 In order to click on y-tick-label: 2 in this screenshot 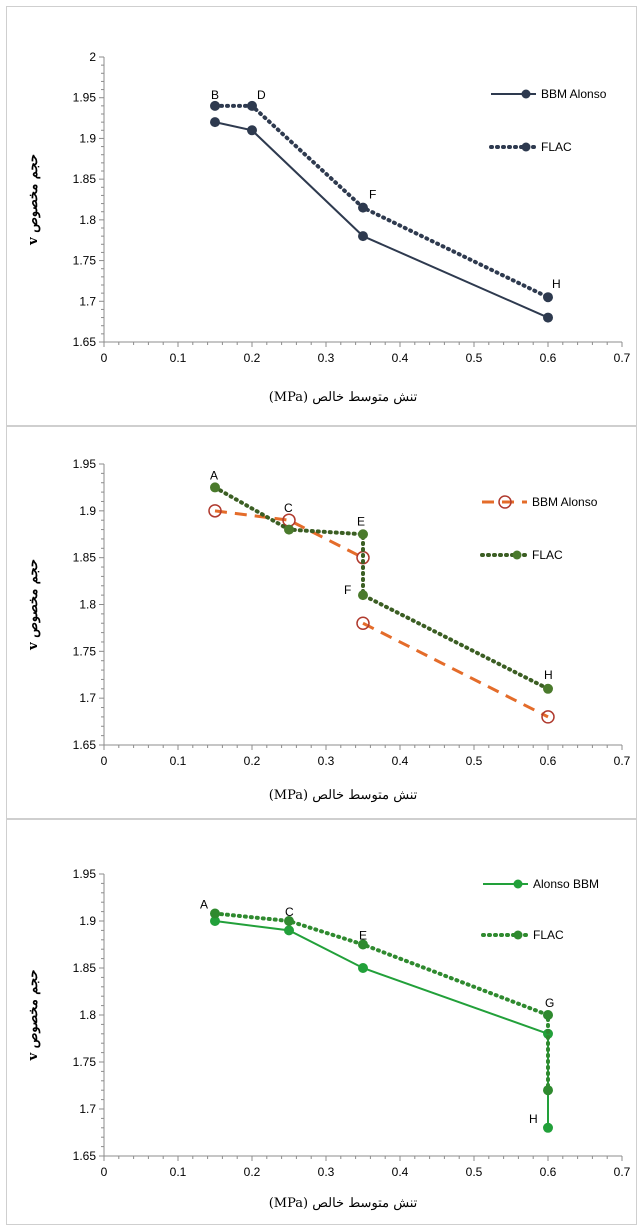, I will do `click(92, 57)`.